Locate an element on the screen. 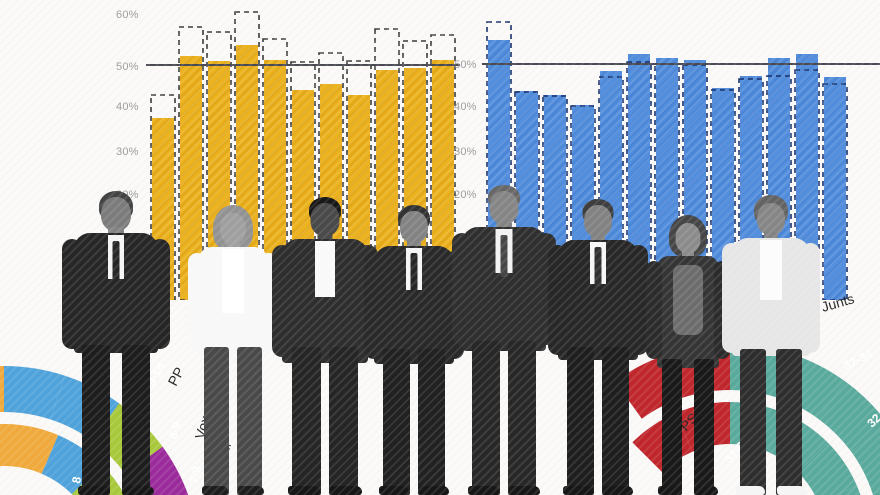 The image size is (880, 495). x-tick-2020: 20 is located at coordinates (742, 289).